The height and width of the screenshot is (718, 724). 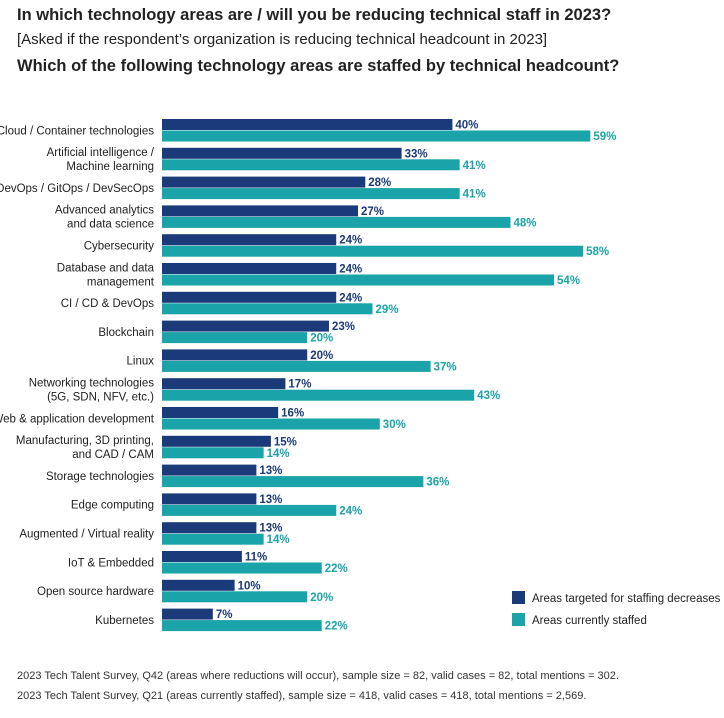 I want to click on value-label-staffed: 24%, so click(x=350, y=511).